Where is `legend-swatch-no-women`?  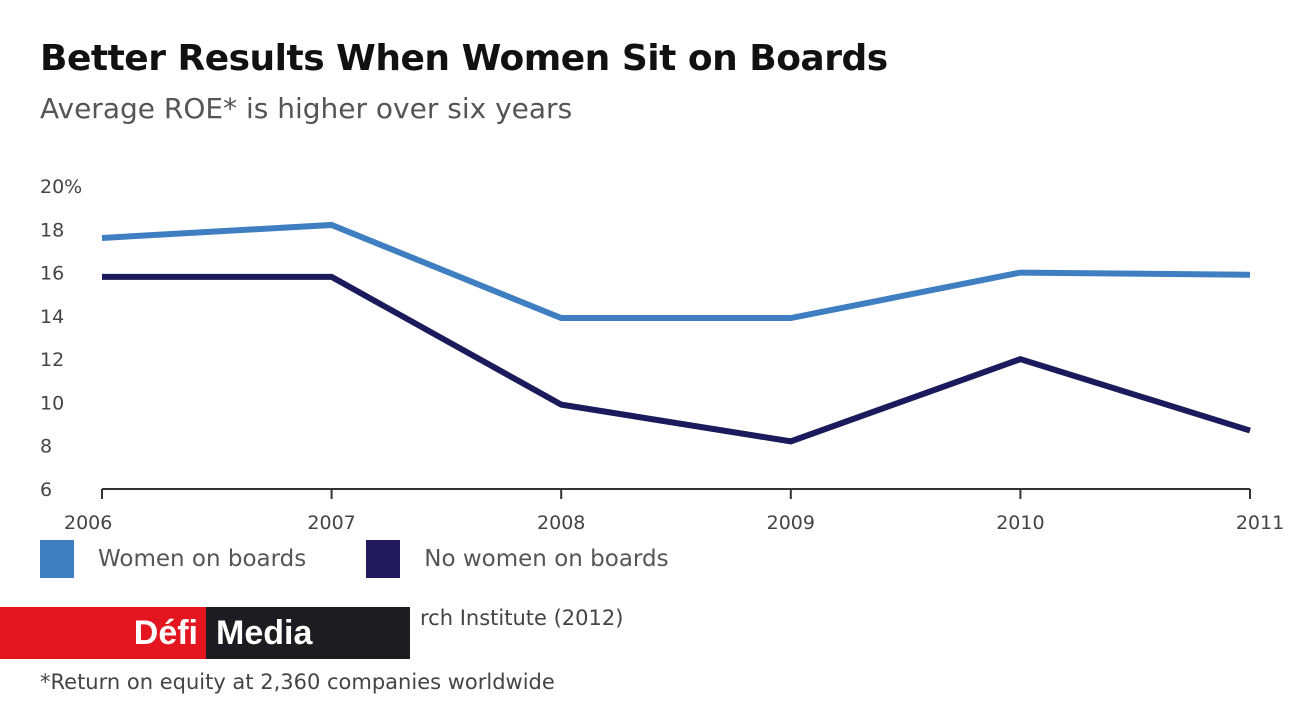 legend-swatch-no-women is located at coordinates (383, 559).